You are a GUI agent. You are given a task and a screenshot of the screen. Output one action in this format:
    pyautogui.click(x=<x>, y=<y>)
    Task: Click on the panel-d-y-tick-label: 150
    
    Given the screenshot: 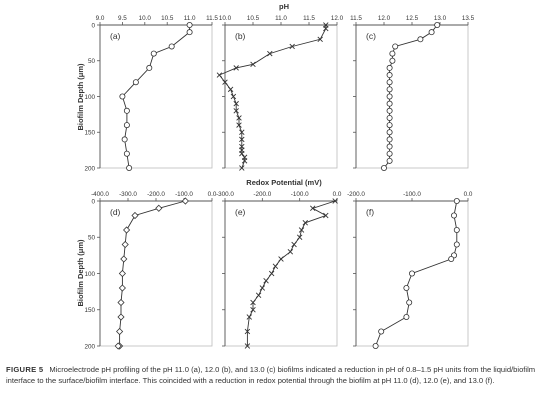 What is the action you would take?
    pyautogui.click(x=89, y=310)
    